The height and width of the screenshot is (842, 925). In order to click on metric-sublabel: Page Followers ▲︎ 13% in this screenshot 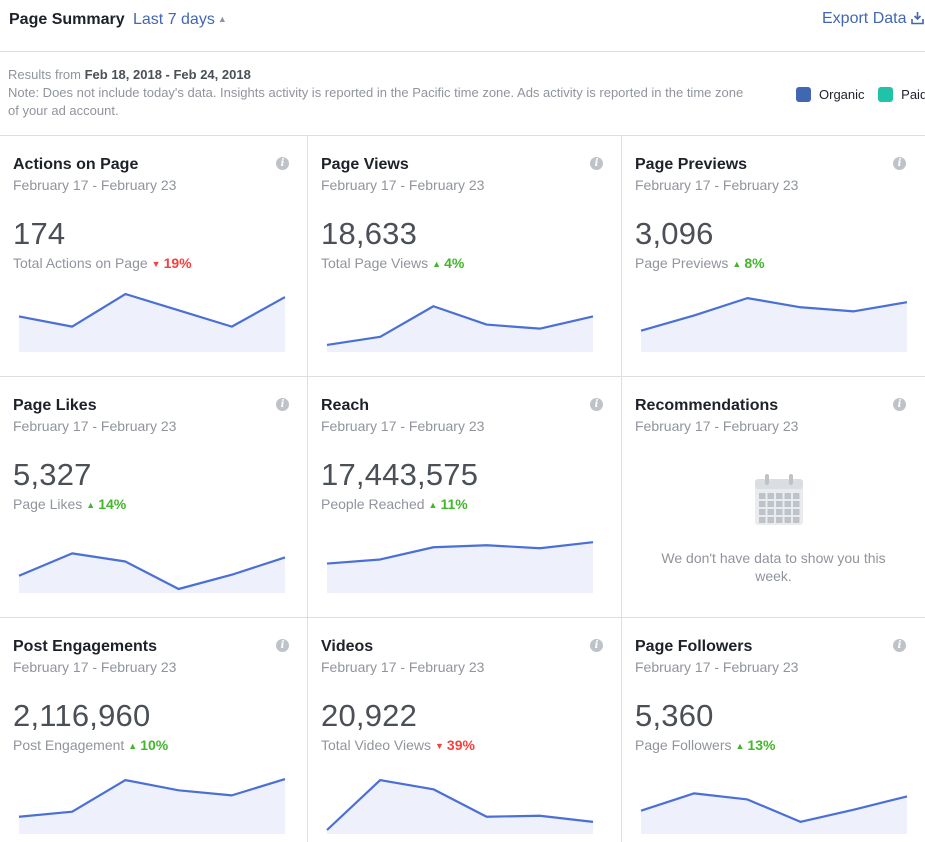, I will do `click(705, 745)`.